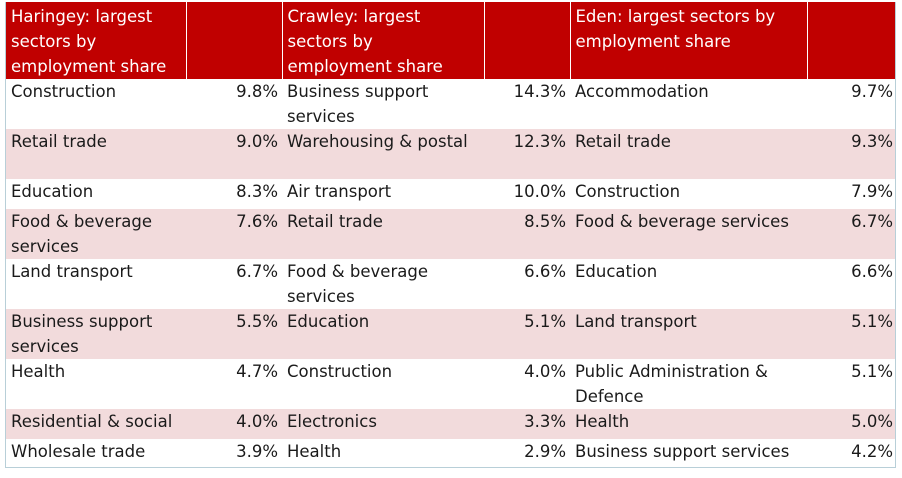  Describe the element at coordinates (340, 371) in the screenshot. I see `crawley-sector-cell: Construction` at that location.